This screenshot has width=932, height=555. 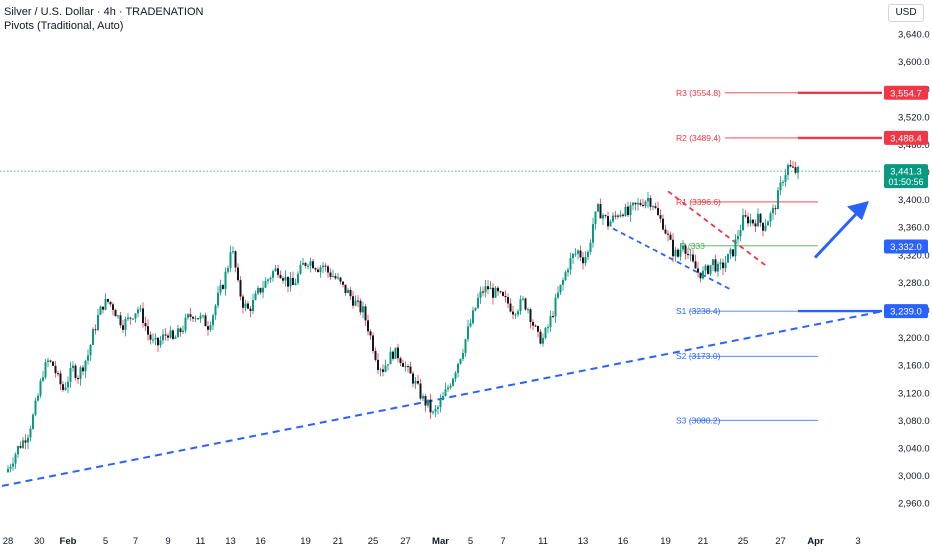 What do you see at coordinates (665, 541) in the screenshot?
I see `x-tick-label: 19` at bounding box center [665, 541].